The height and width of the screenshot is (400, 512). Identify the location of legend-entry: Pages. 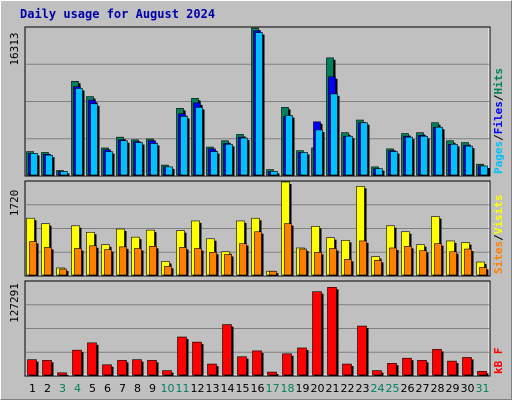
(498, 157).